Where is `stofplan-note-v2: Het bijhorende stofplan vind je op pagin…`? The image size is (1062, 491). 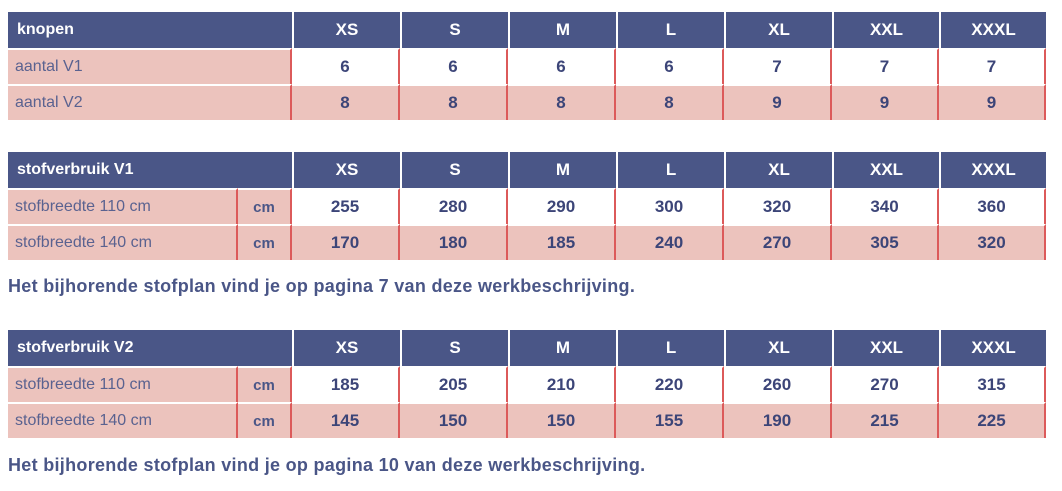 stofplan-note-v2: Het bijhorende stofplan vind je op pagin… is located at coordinates (327, 465).